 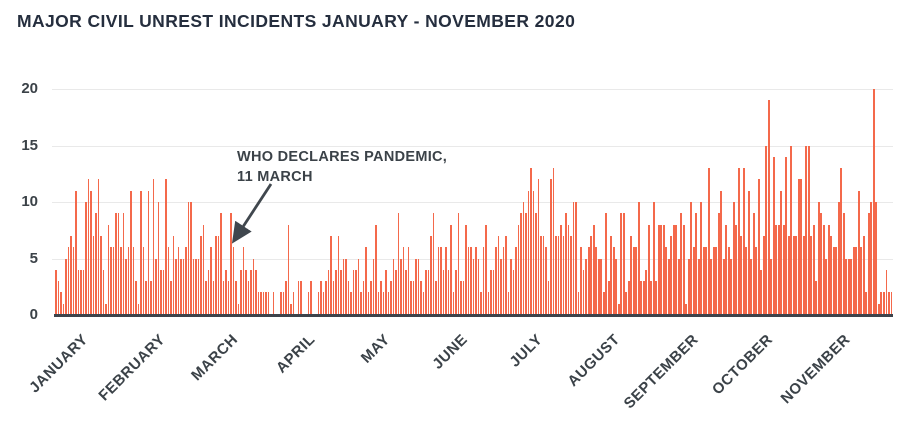 What do you see at coordinates (29, 145) in the screenshot?
I see `y-tick-label-15: 15` at bounding box center [29, 145].